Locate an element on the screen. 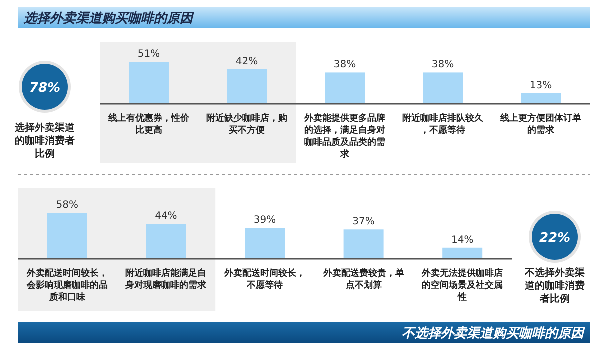  x-tick-label: 外卖配送时间较长，会影响现磨咖啡的品质和口味 is located at coordinates (67, 285).